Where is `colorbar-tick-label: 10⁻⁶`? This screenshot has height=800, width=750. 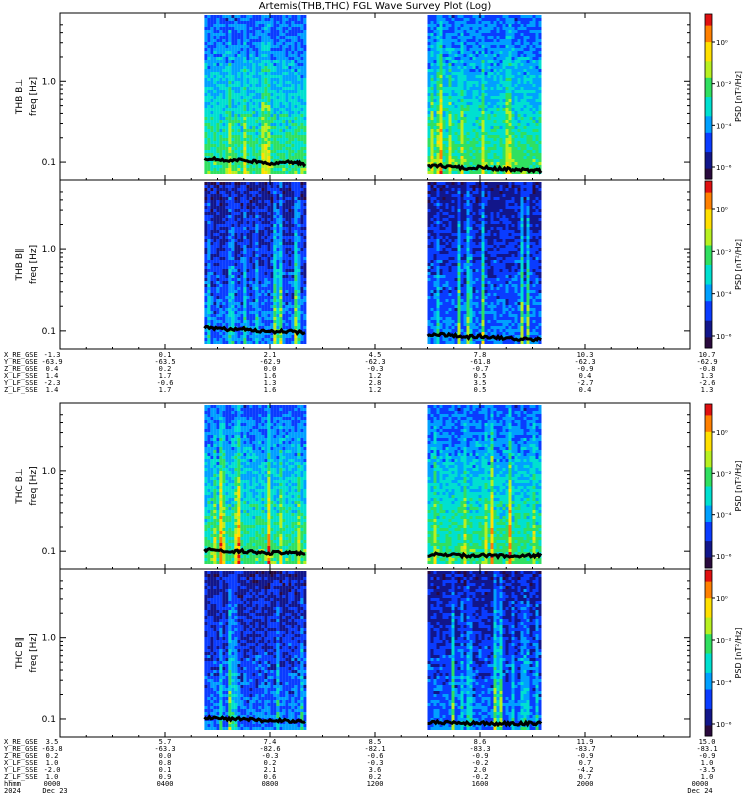
colorbar-tick-label: 10⁻⁶ is located at coordinates (724, 725).